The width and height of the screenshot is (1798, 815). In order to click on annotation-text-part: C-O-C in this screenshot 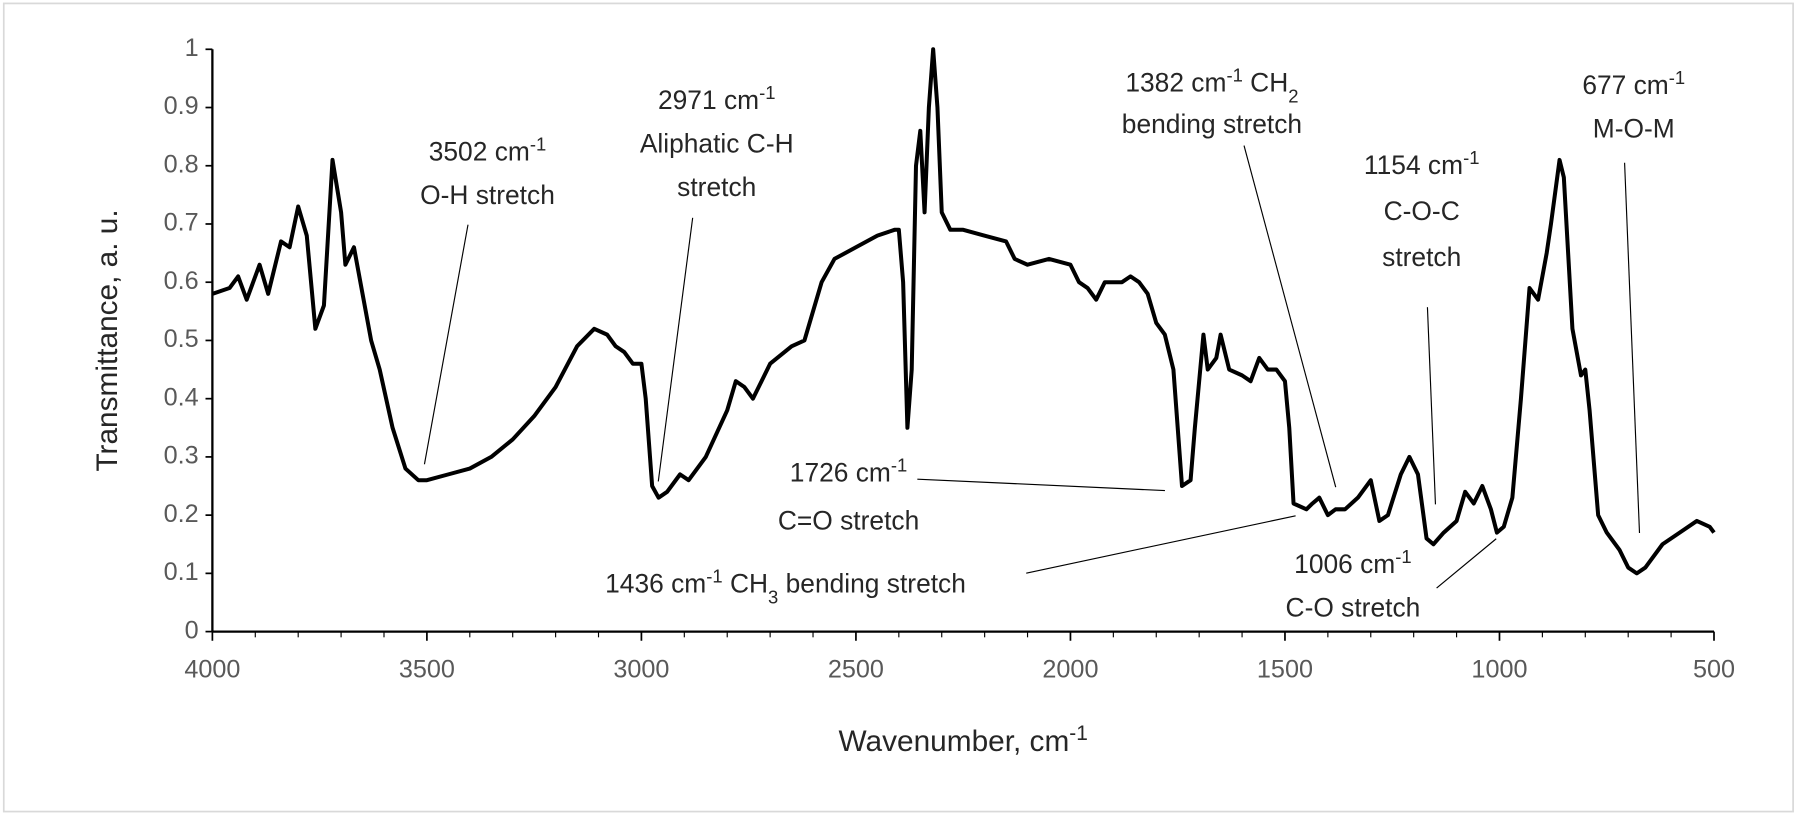, I will do `click(1422, 211)`.